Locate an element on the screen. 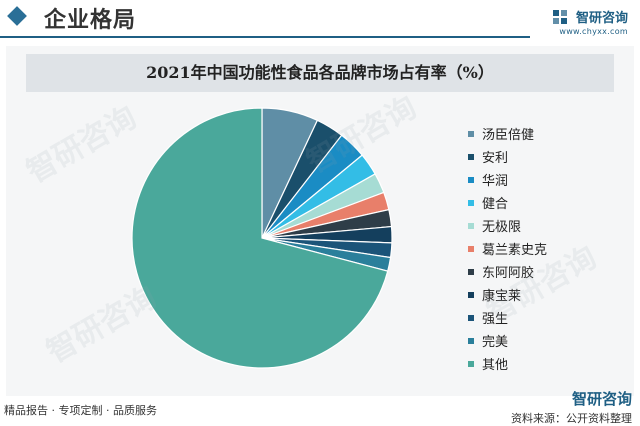 This screenshot has width=640, height=426. legend-item: 康宝莱 is located at coordinates (507, 294).